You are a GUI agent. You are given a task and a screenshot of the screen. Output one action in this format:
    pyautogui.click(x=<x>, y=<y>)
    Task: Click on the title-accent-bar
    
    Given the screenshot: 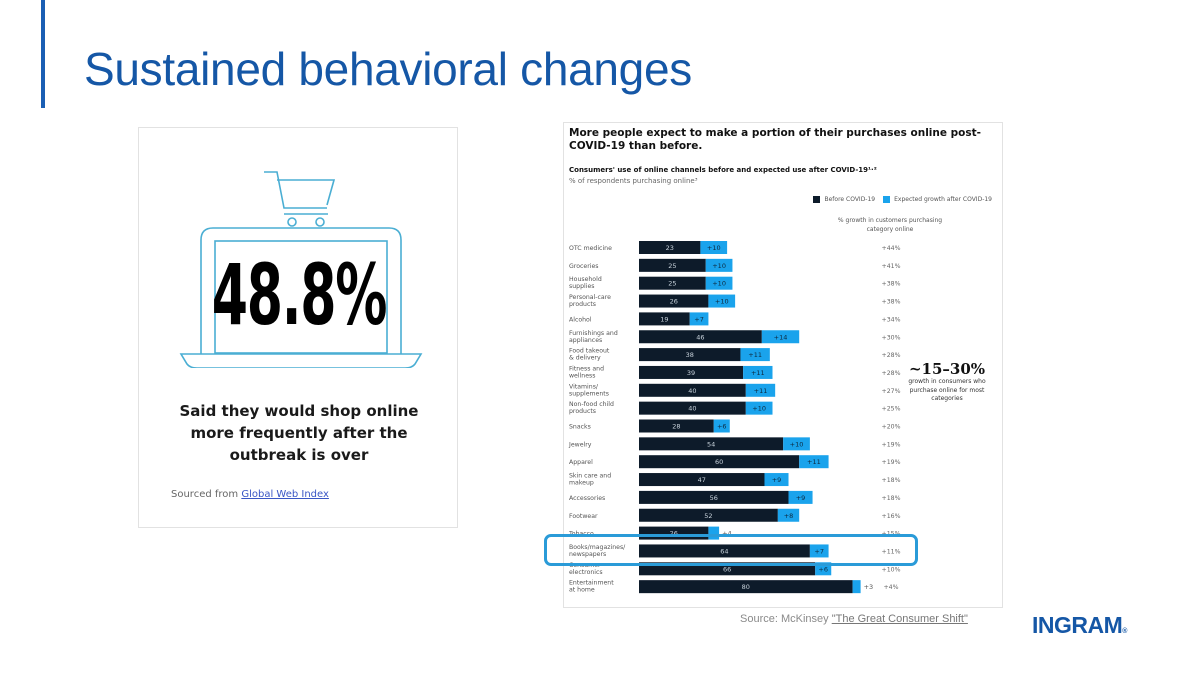 What is the action you would take?
    pyautogui.click(x=43, y=54)
    